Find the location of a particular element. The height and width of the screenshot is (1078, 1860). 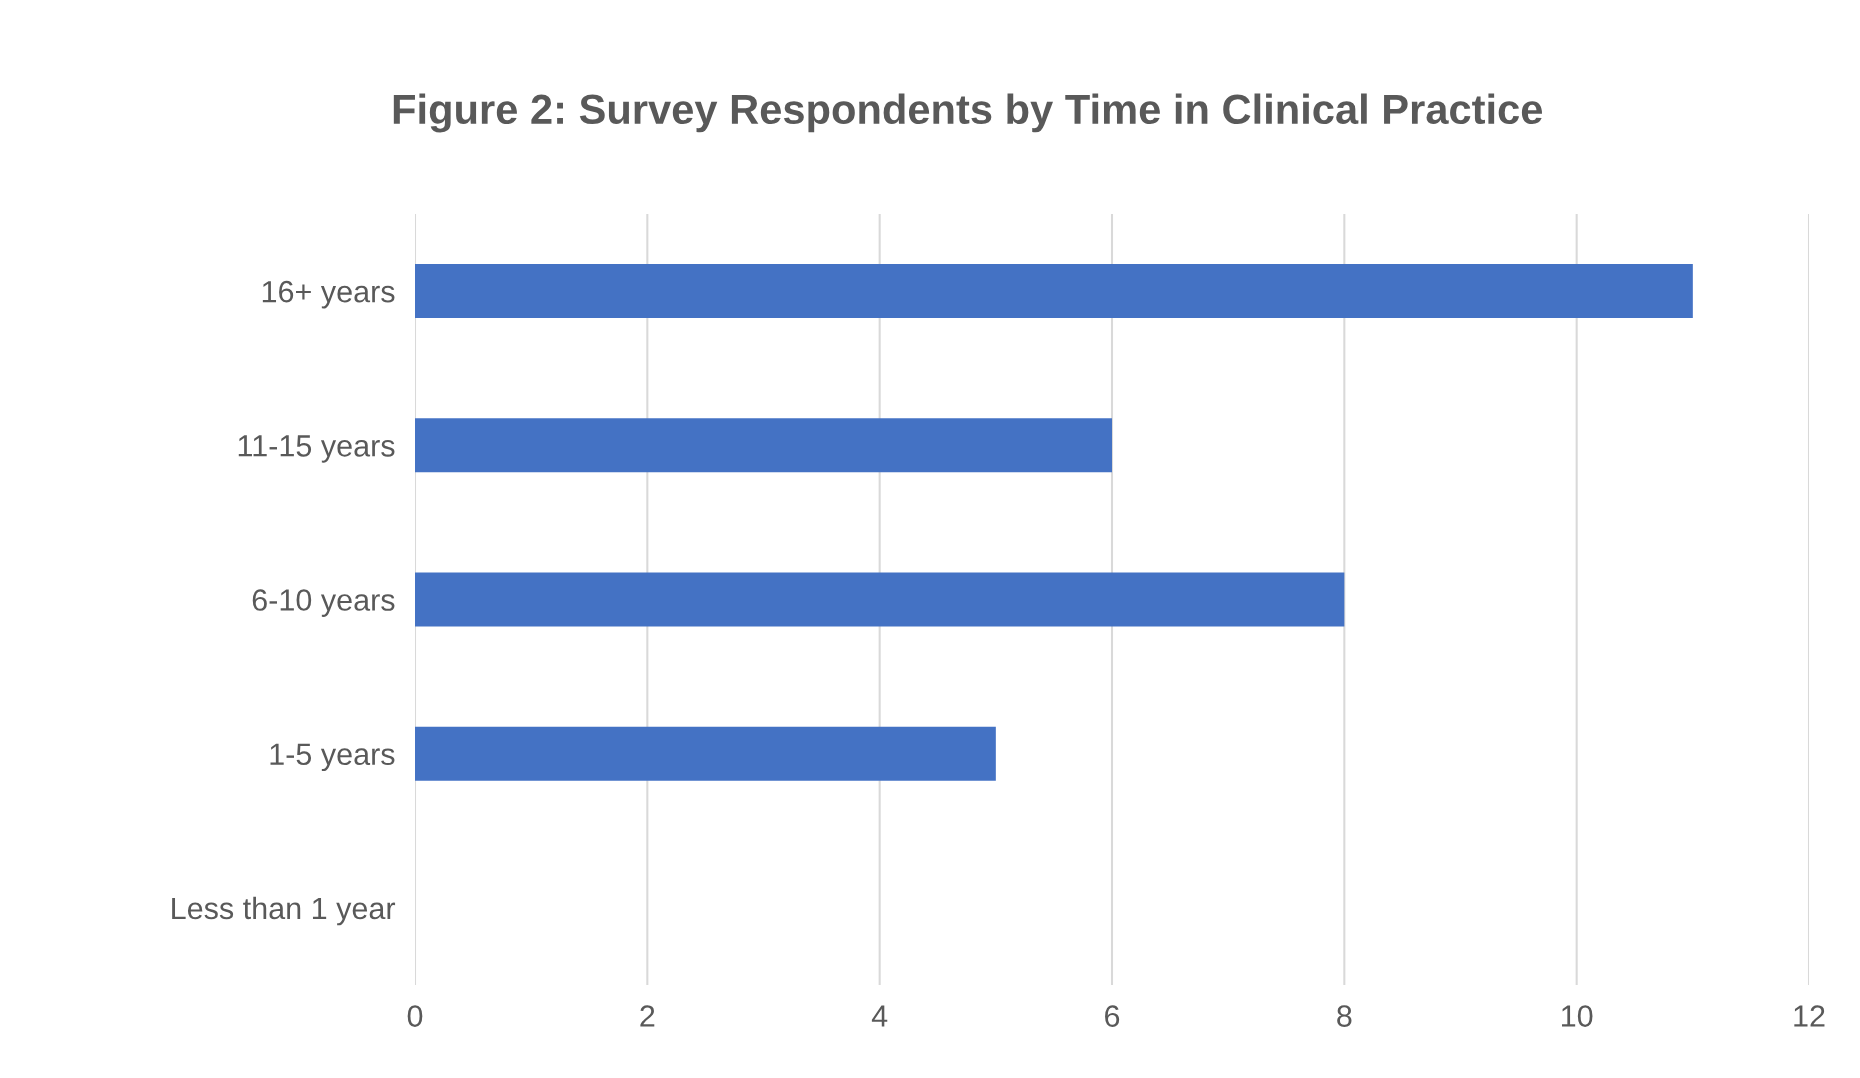

x-tick-label: 6 is located at coordinates (1112, 1016).